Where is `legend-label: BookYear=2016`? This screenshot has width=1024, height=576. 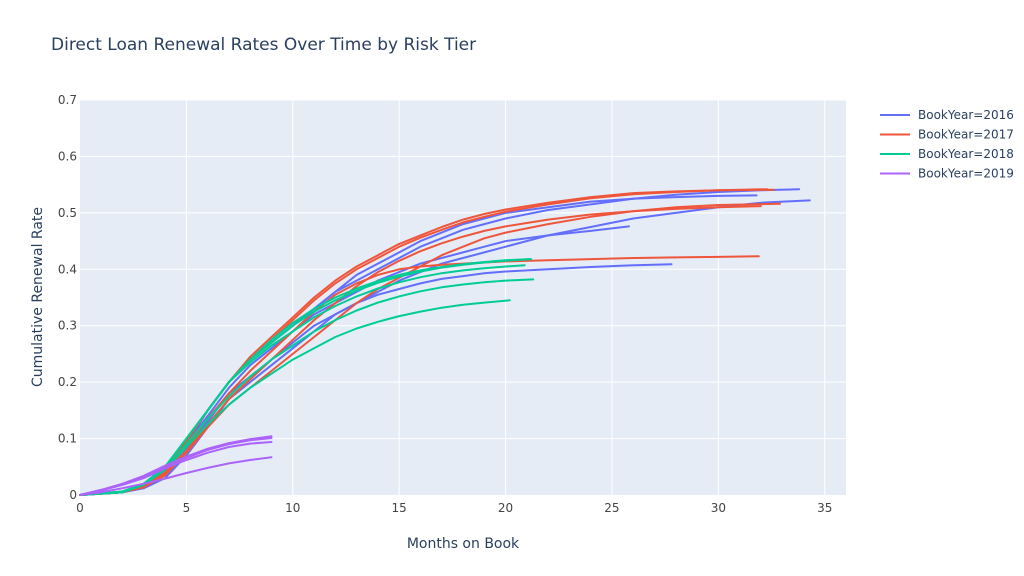 legend-label: BookYear=2016 is located at coordinates (966, 115).